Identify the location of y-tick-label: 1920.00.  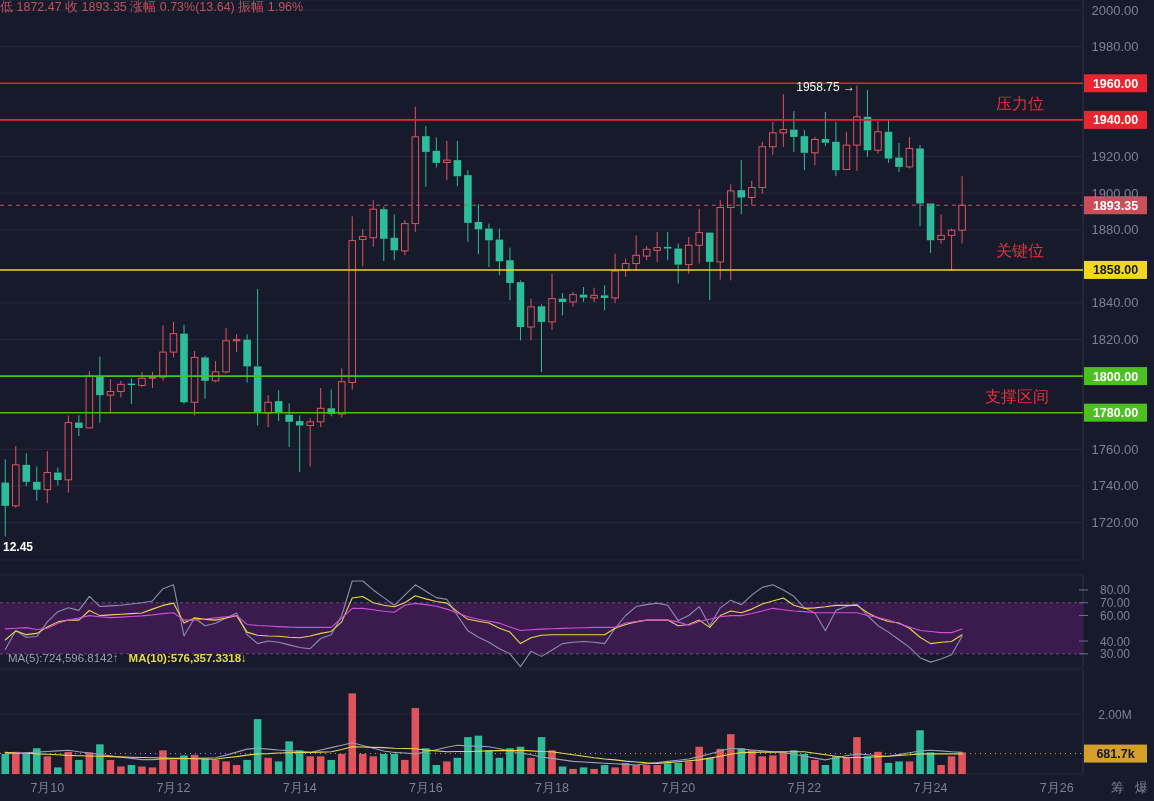
(1115, 156).